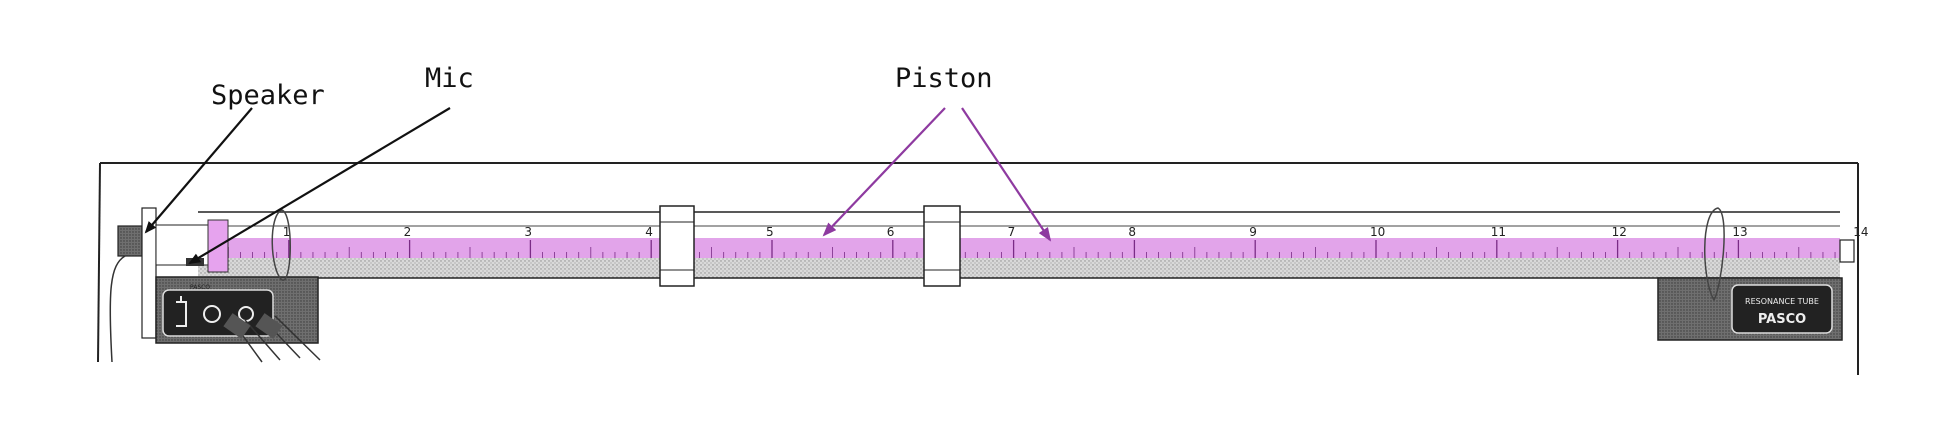 The width and height of the screenshot is (1950, 426). What do you see at coordinates (1377, 232) in the screenshot?
I see `scale-number: 10` at bounding box center [1377, 232].